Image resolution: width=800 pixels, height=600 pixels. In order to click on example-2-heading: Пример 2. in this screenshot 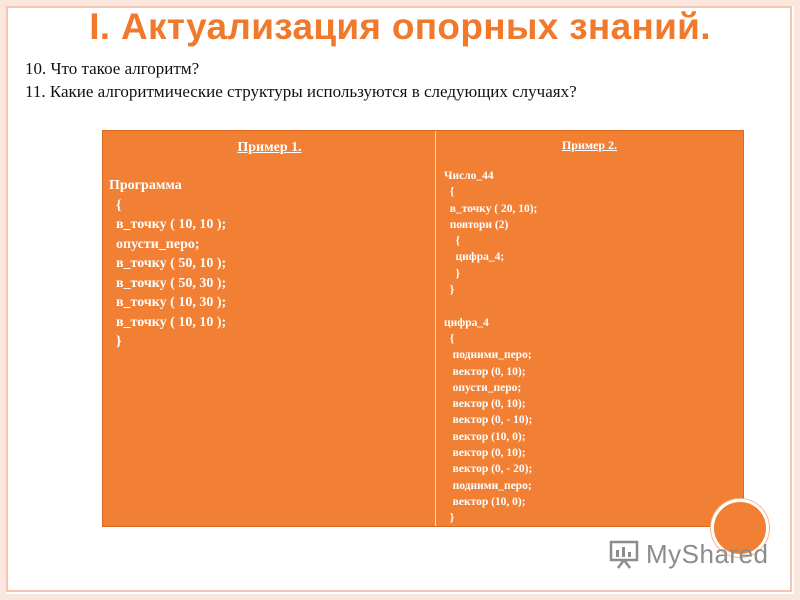, I will do `click(589, 145)`.